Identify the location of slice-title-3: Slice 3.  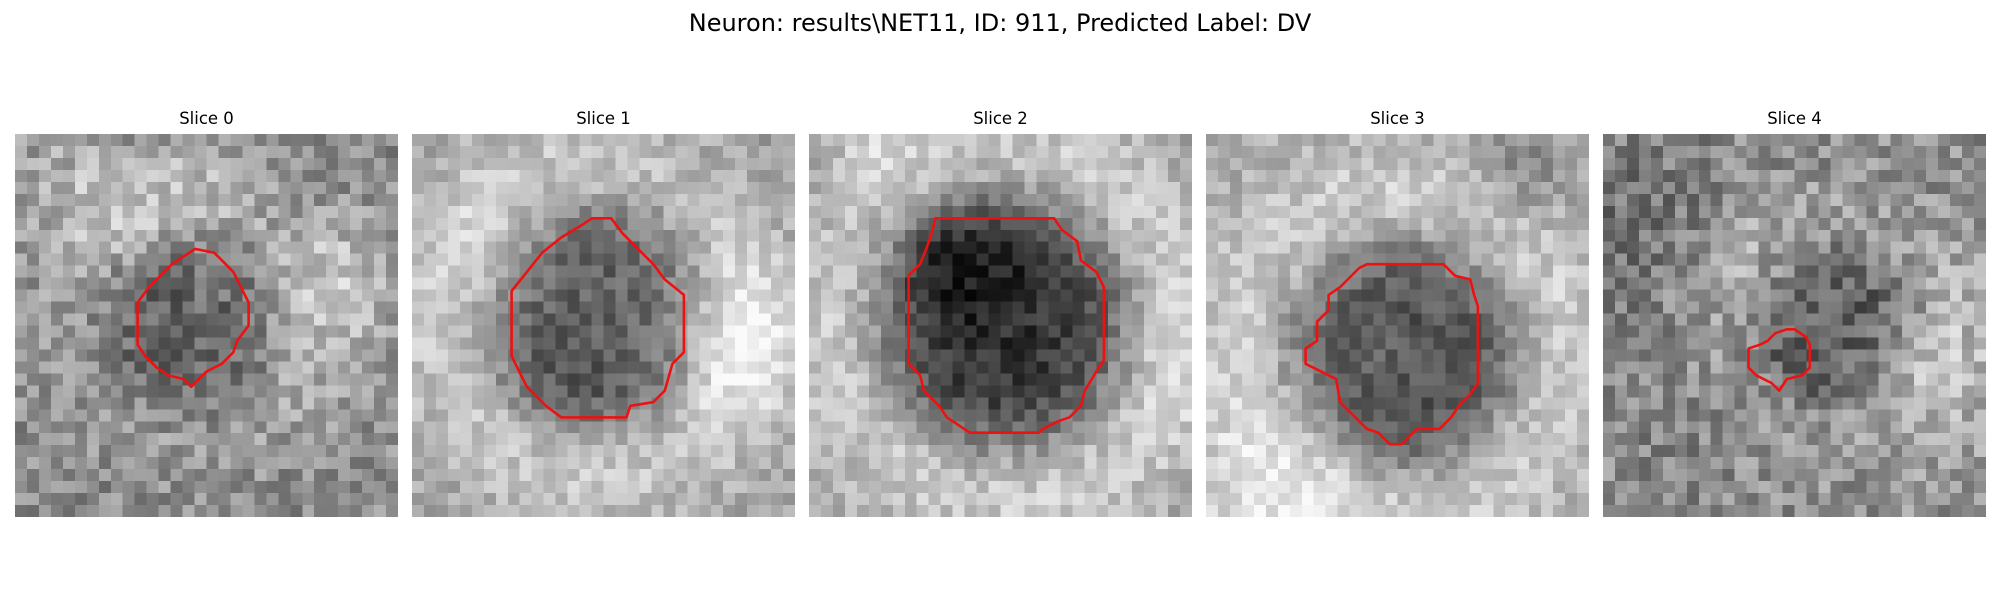
(1397, 119).